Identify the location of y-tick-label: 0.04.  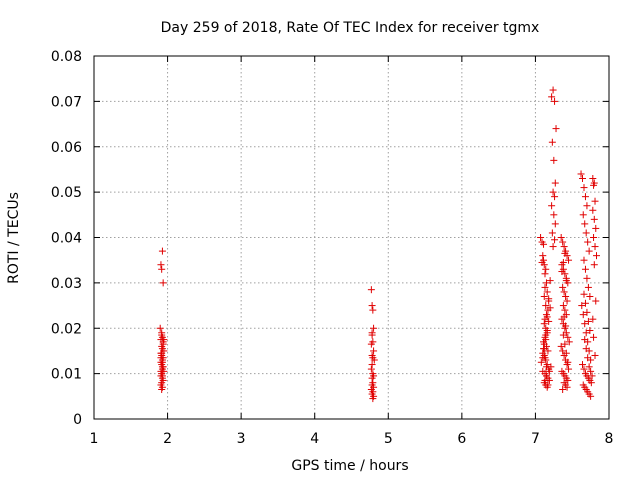
(66, 239).